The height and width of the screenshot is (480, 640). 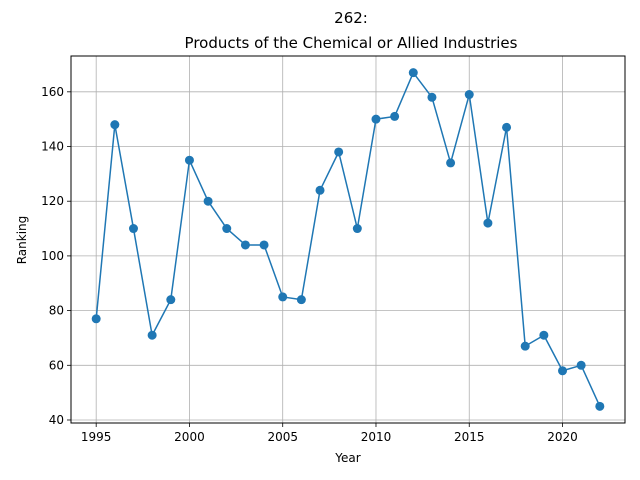 I want to click on y-axis-label: Ranking, so click(x=22, y=240).